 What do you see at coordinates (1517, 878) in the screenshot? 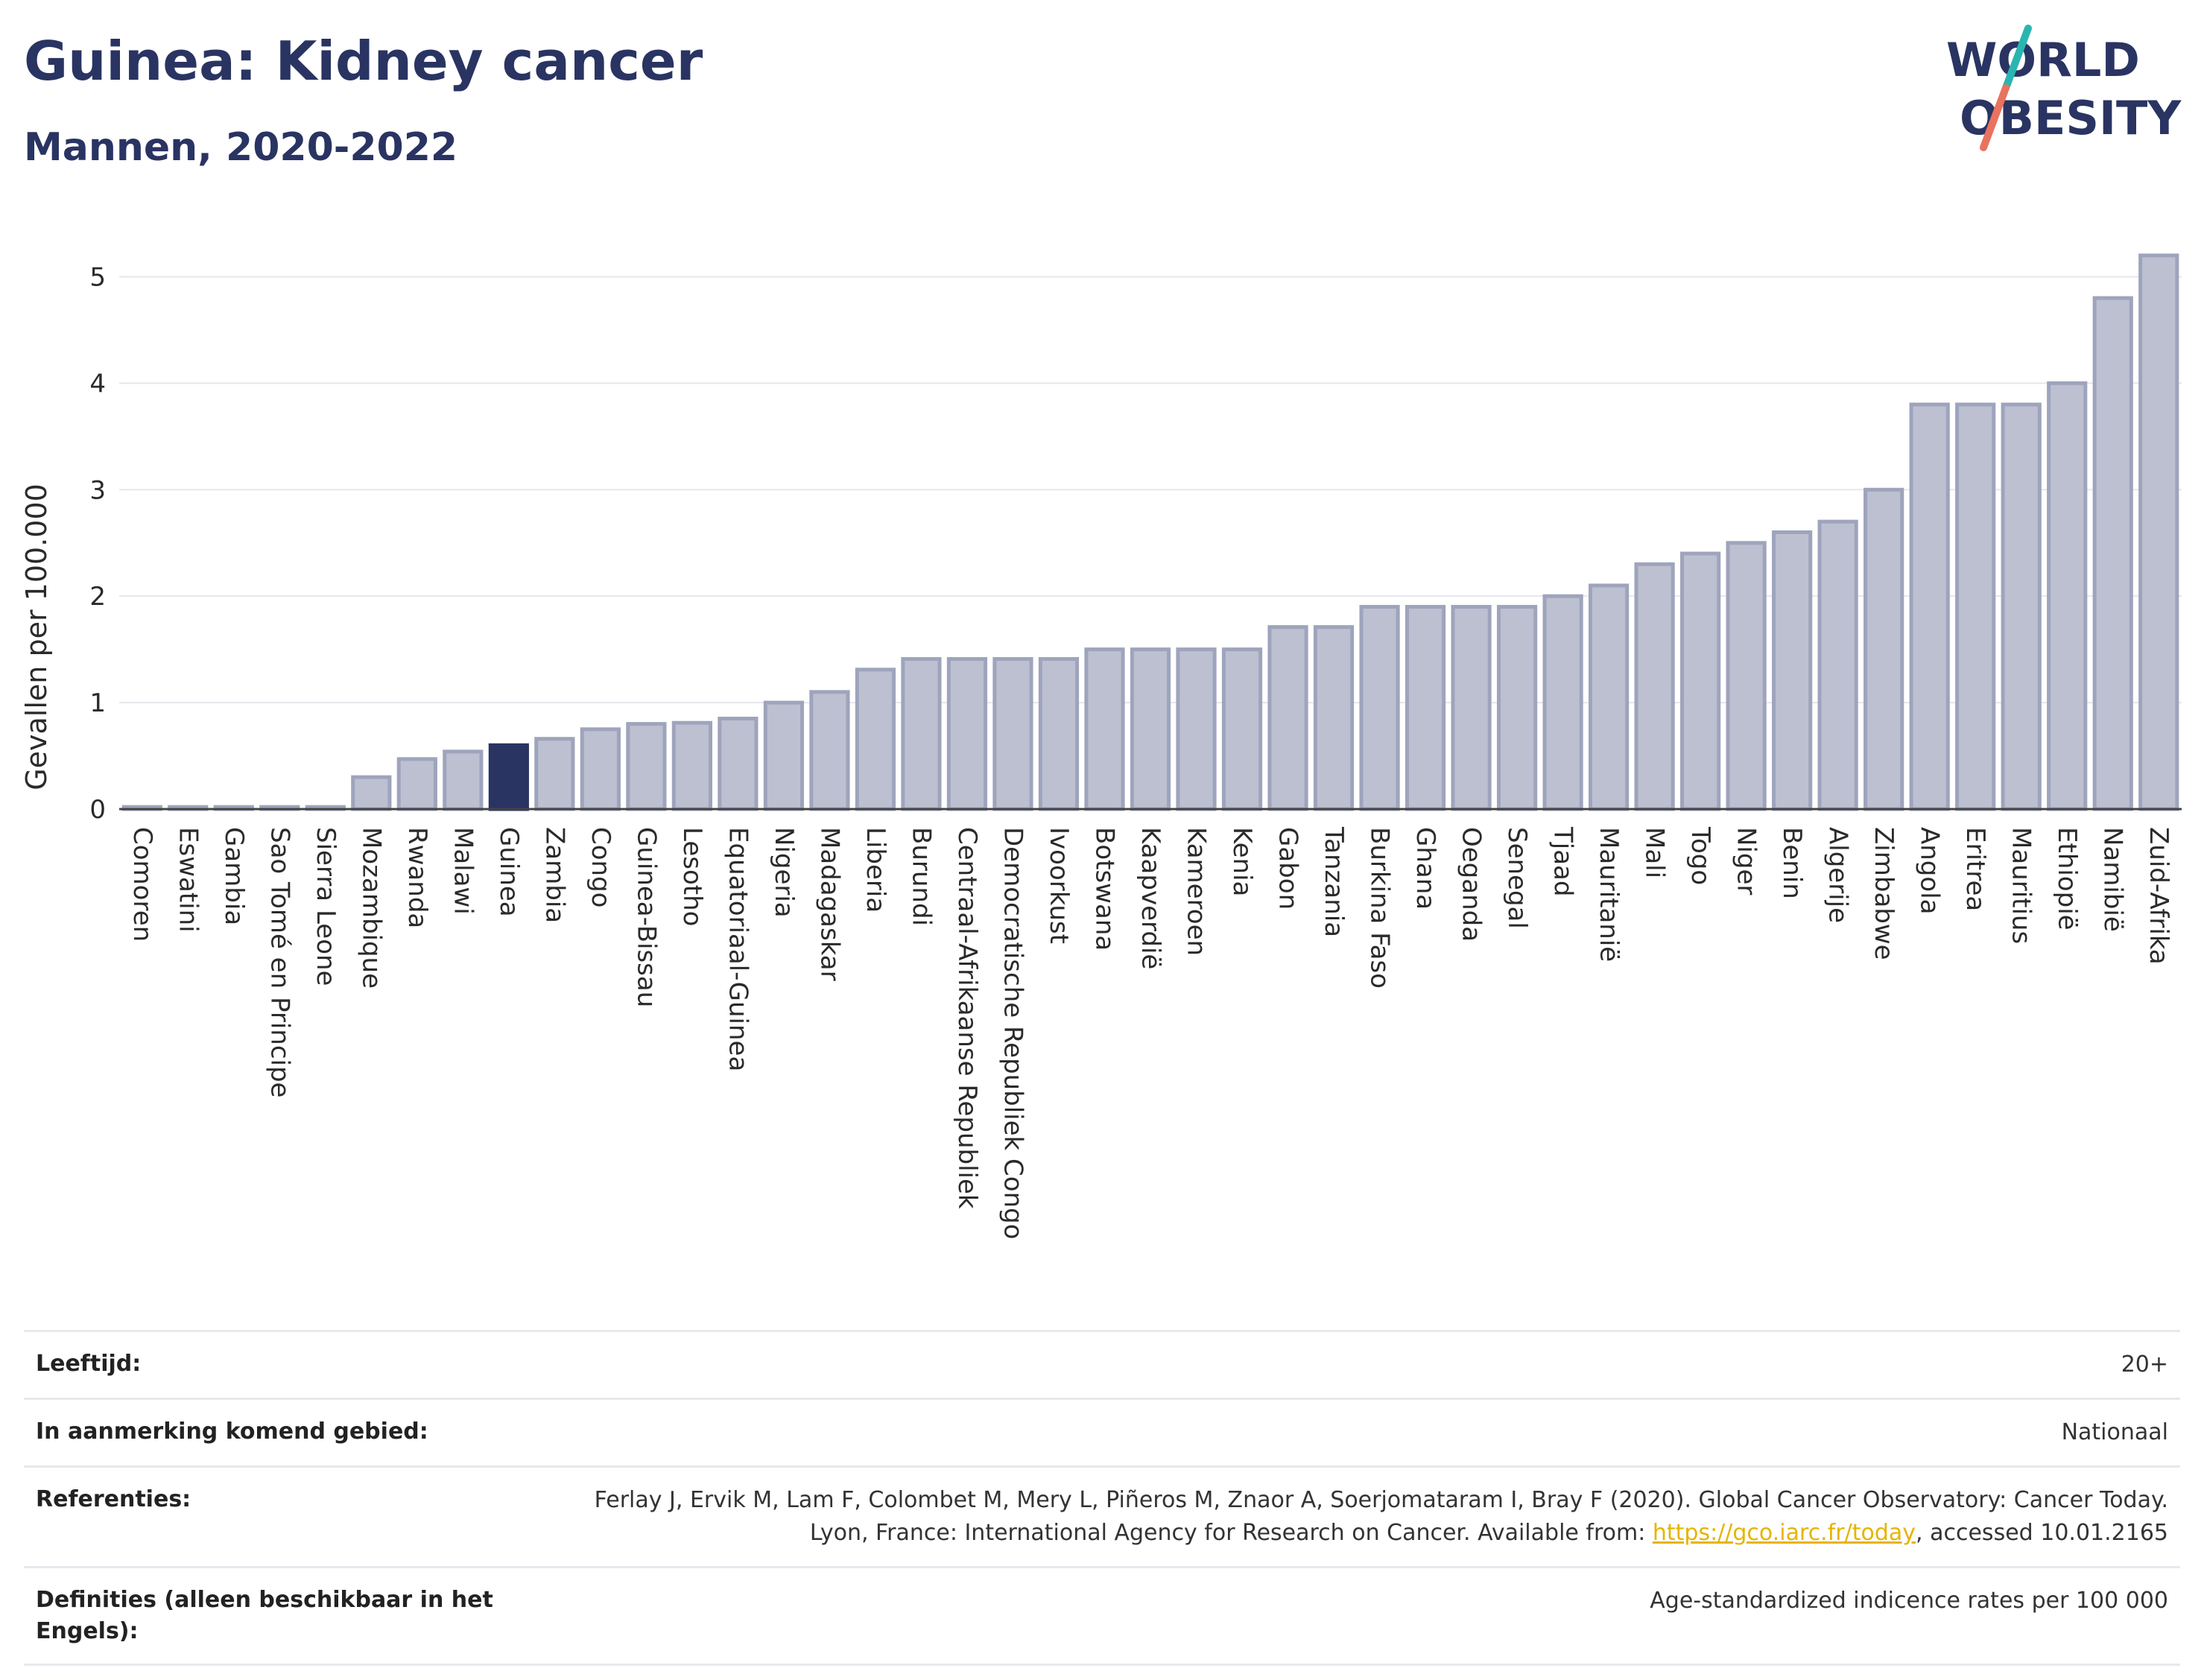
I see `x-tick-label: Senegal` at bounding box center [1517, 878].